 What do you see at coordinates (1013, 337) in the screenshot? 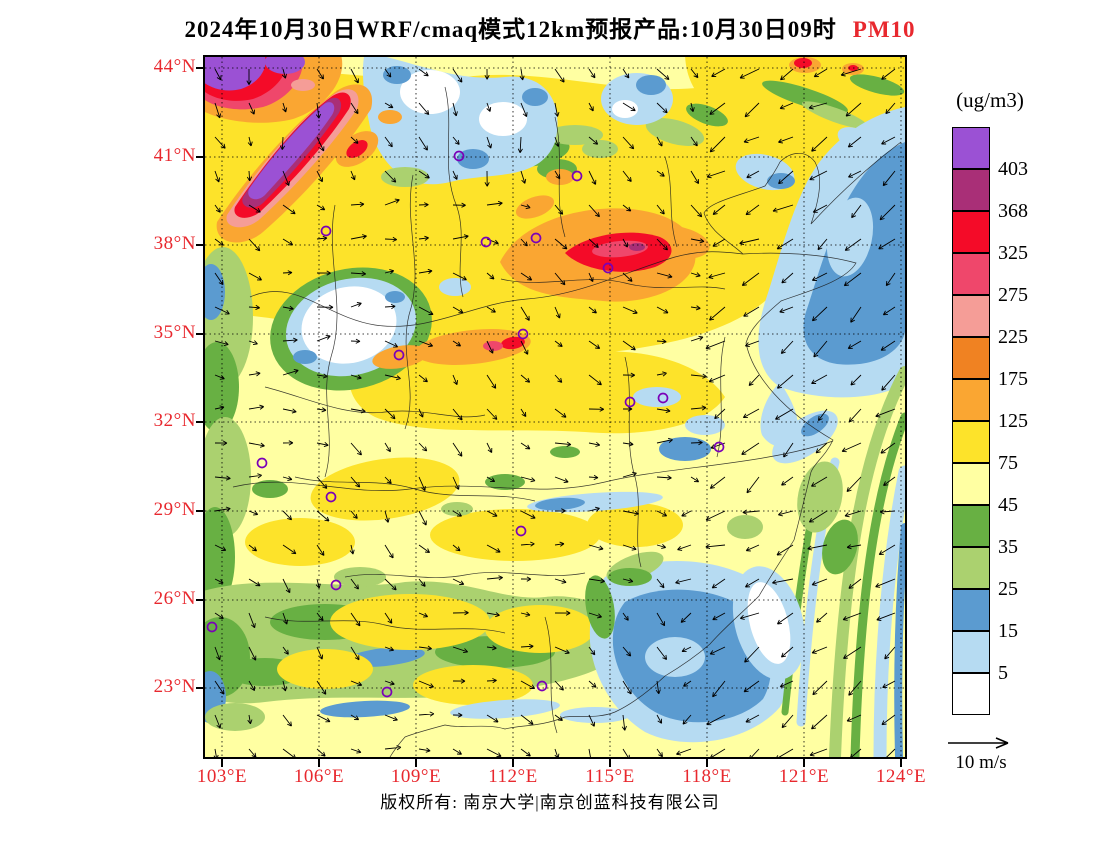
I see `legend-scale-value: 225` at bounding box center [1013, 337].